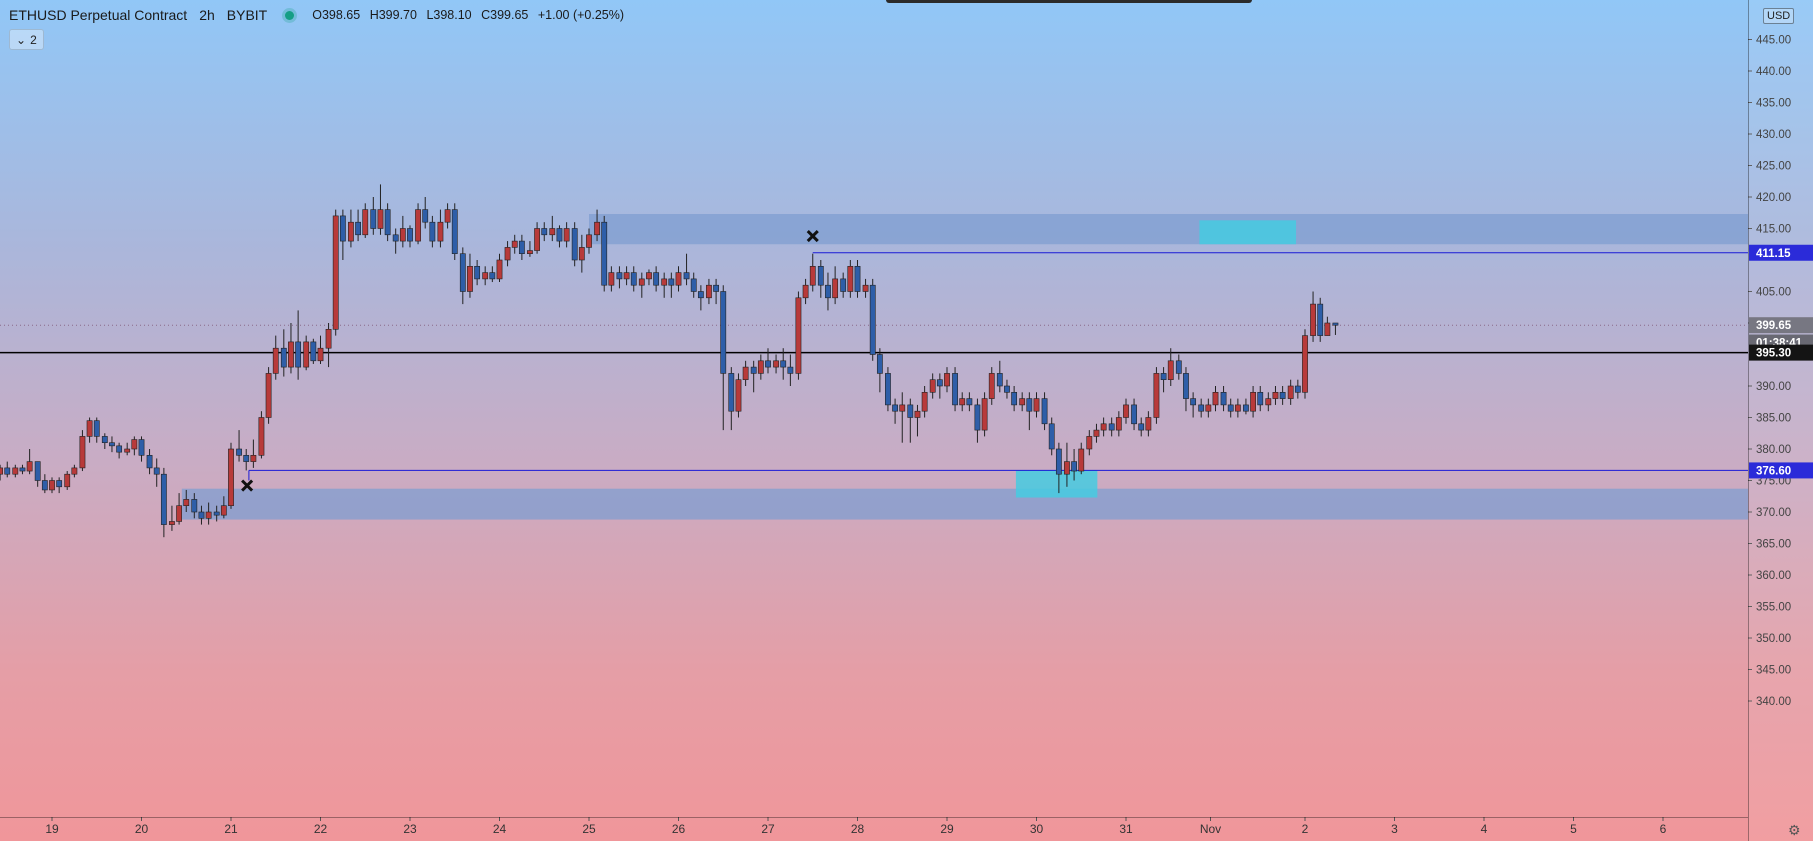 The height and width of the screenshot is (842, 1813). Describe the element at coordinates (1573, 829) in the screenshot. I see `x-tick-label: 5` at that location.